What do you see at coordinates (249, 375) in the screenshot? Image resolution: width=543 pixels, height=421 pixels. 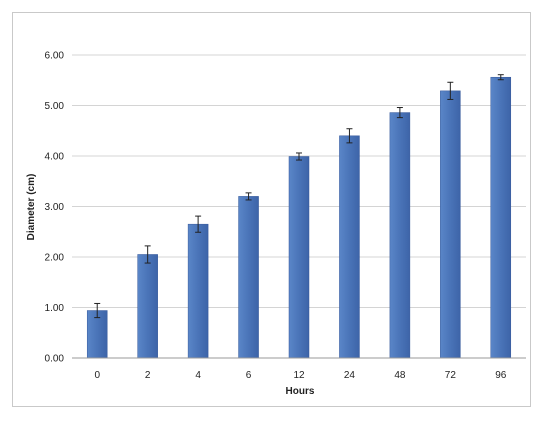 I see `x-tick-label: 6` at bounding box center [249, 375].